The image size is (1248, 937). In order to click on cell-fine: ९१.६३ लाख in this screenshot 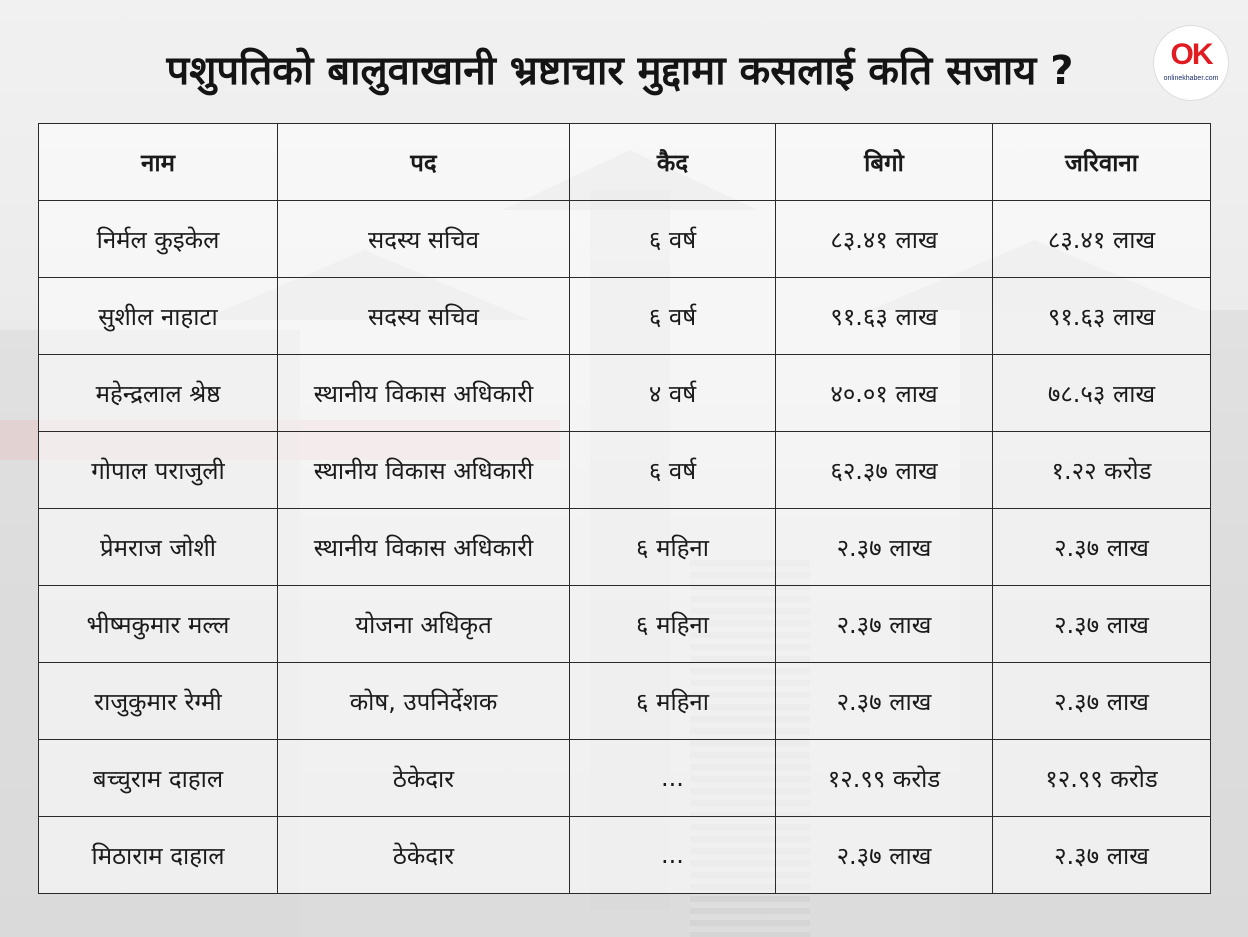, I will do `click(1101, 316)`.